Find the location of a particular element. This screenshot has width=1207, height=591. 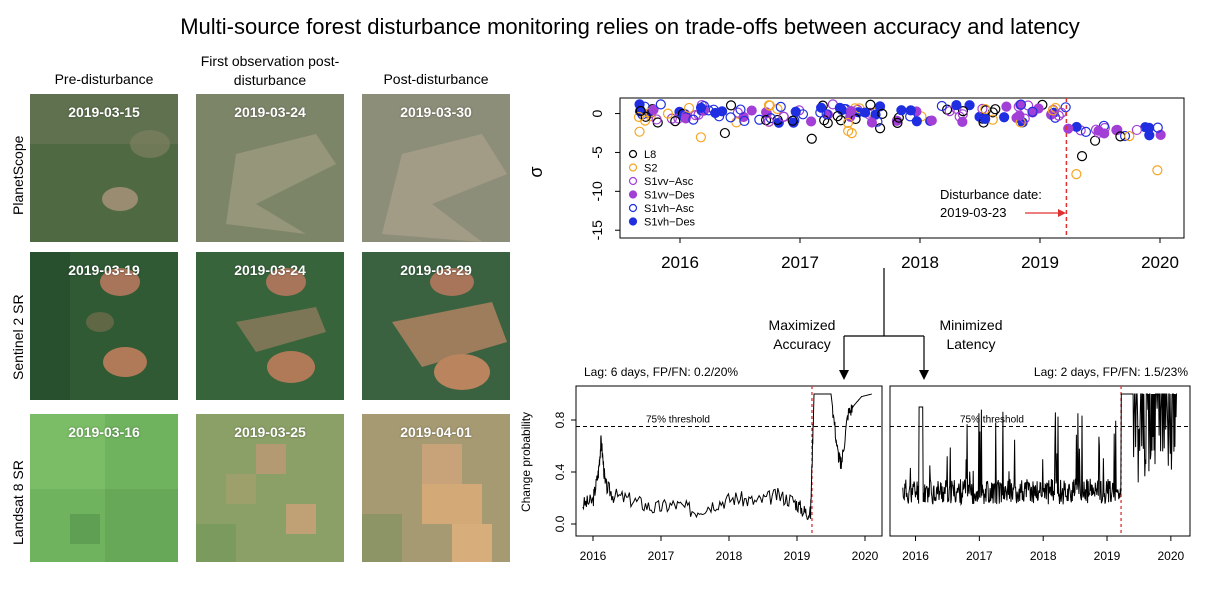

tile-planetscope-post: 2019-03-30 is located at coordinates (436, 168).